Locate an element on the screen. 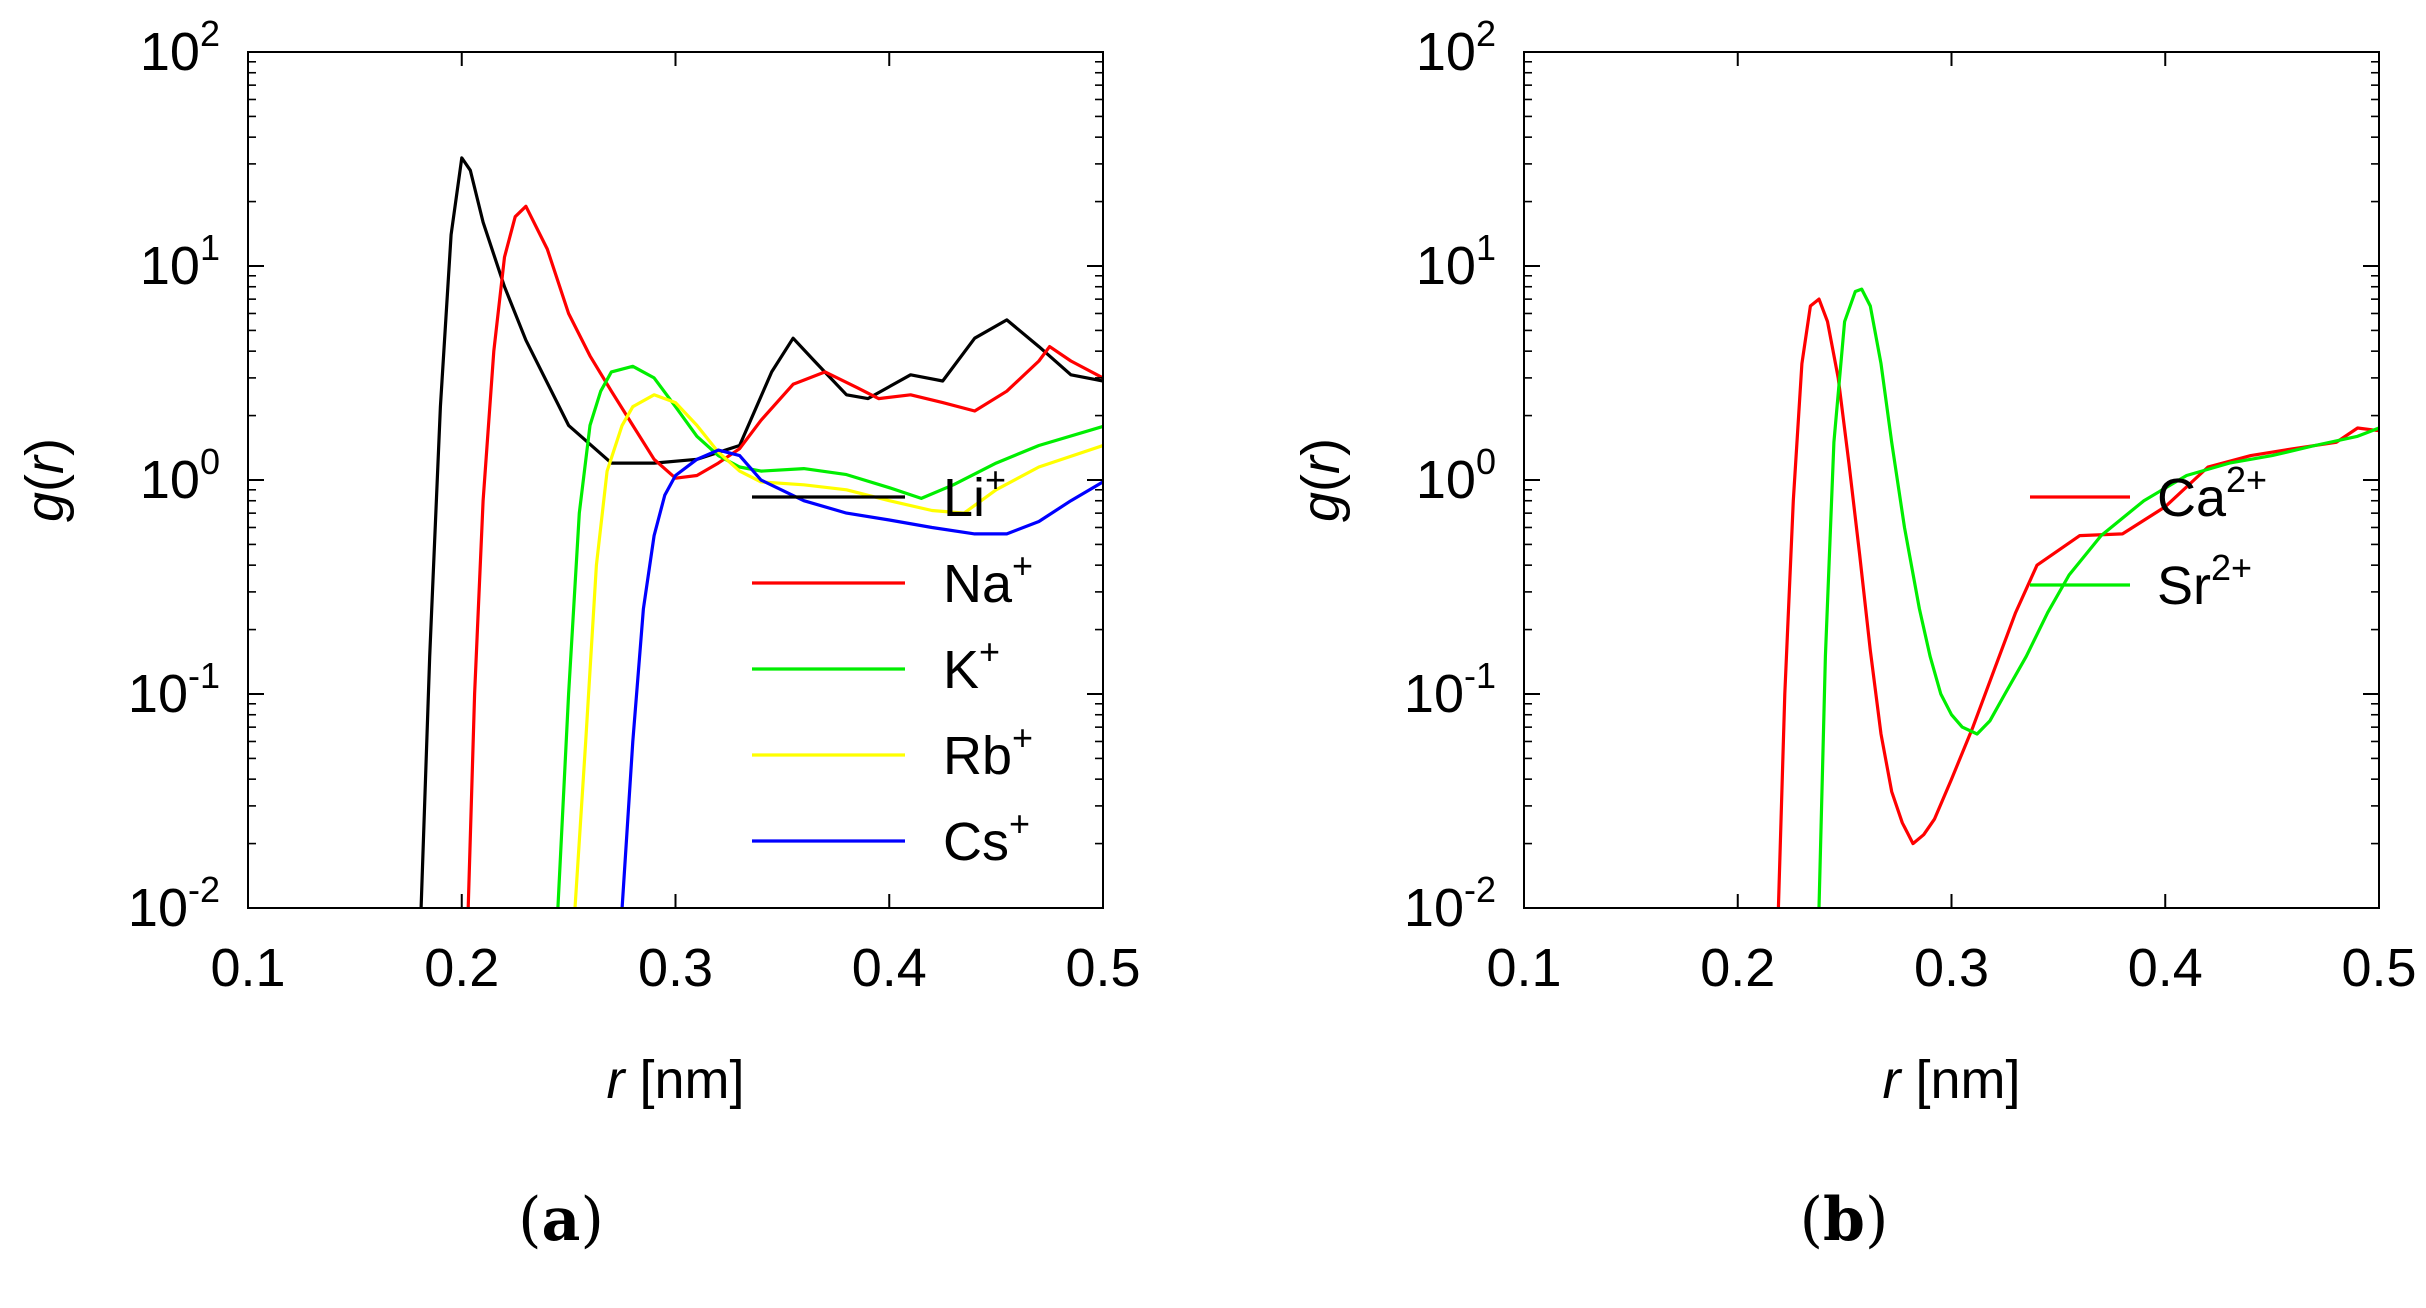  series-group is located at coordinates (2077, 597).